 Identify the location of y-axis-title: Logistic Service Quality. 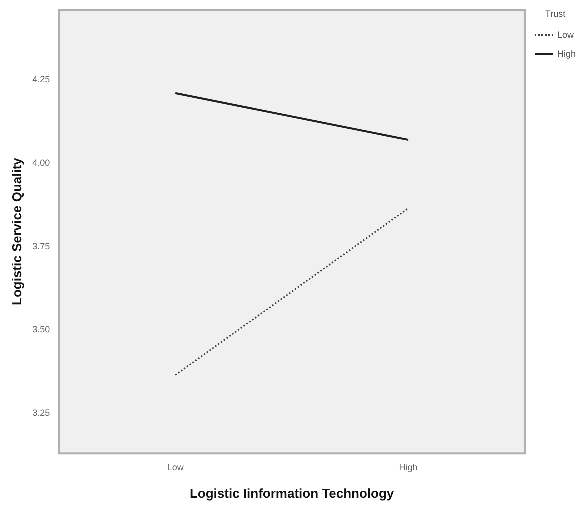
(16, 231).